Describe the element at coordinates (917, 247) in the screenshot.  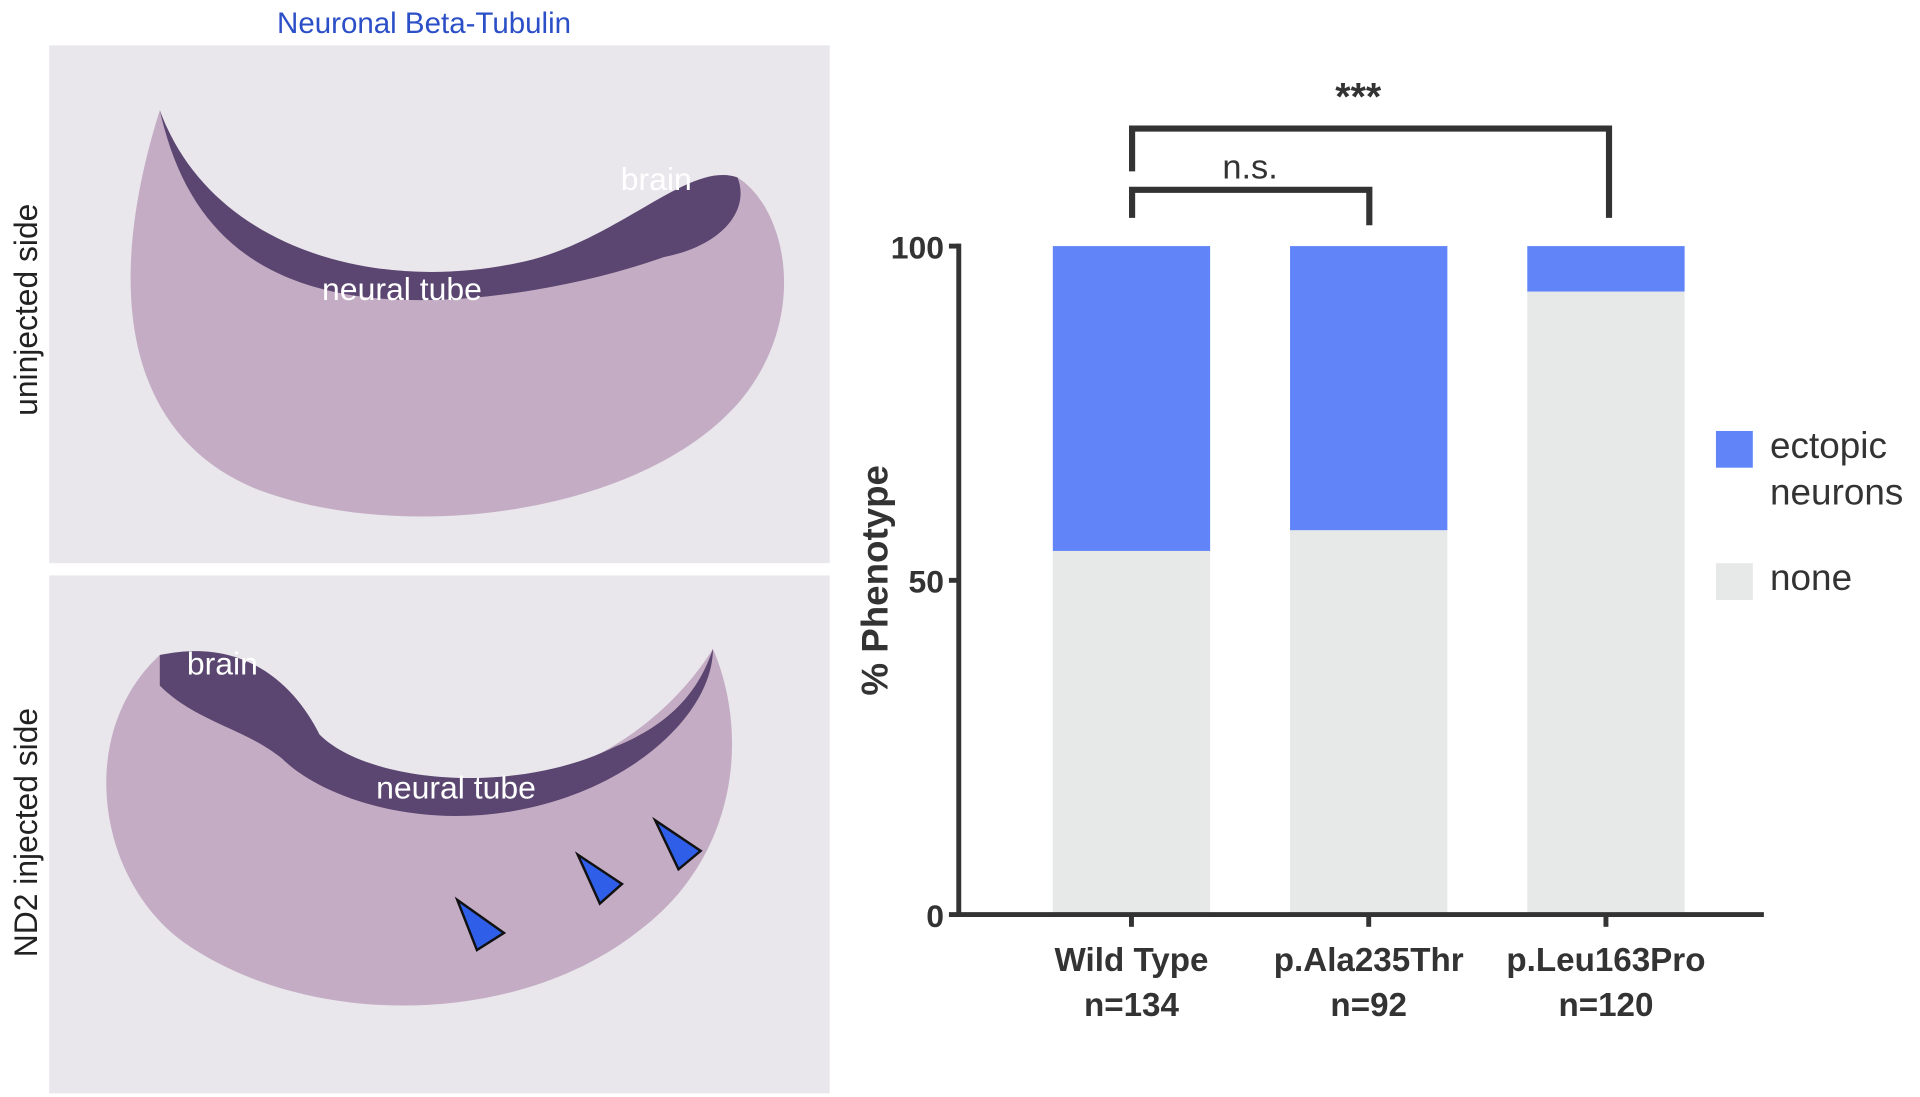
I see `y-tick-label: 100` at that location.